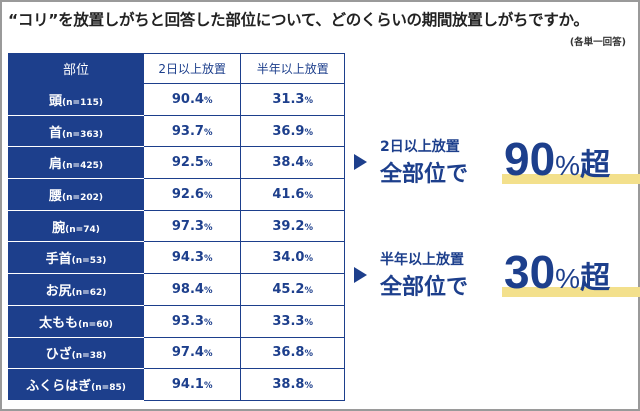  I want to click on part-cell: ふくらはぎ(n=85), so click(76, 384).